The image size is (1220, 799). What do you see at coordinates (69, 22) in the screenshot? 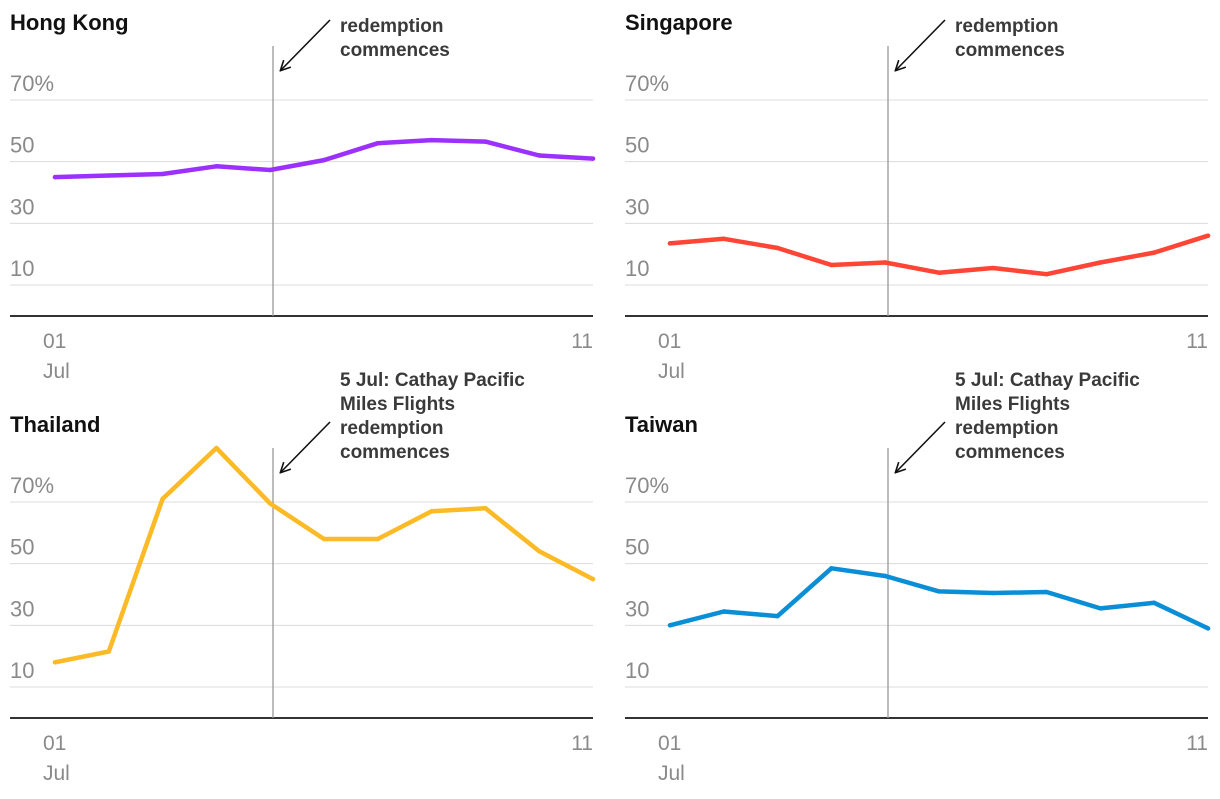
I see `panel-title: Hong Kong` at bounding box center [69, 22].